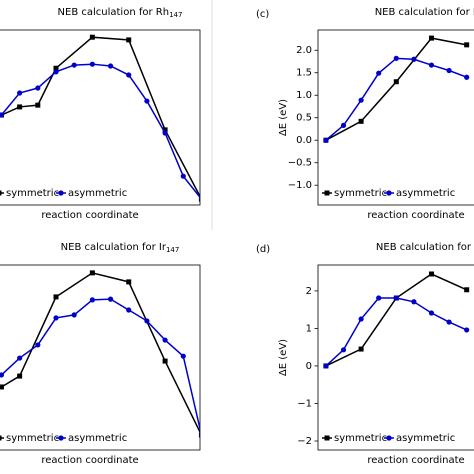 This screenshot has width=474, height=474. I want to click on y-tick-label: −1.0, so click(300, 185).